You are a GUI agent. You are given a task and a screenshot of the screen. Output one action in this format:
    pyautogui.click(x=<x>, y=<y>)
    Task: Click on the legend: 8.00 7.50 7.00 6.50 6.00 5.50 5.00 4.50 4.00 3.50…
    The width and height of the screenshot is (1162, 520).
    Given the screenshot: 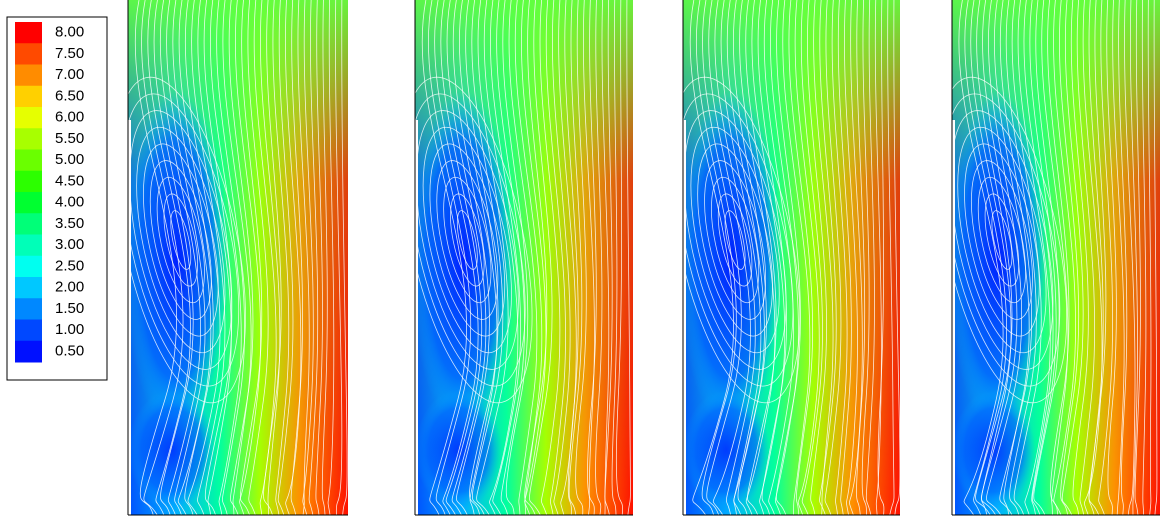 What is the action you would take?
    pyautogui.click(x=49, y=192)
    